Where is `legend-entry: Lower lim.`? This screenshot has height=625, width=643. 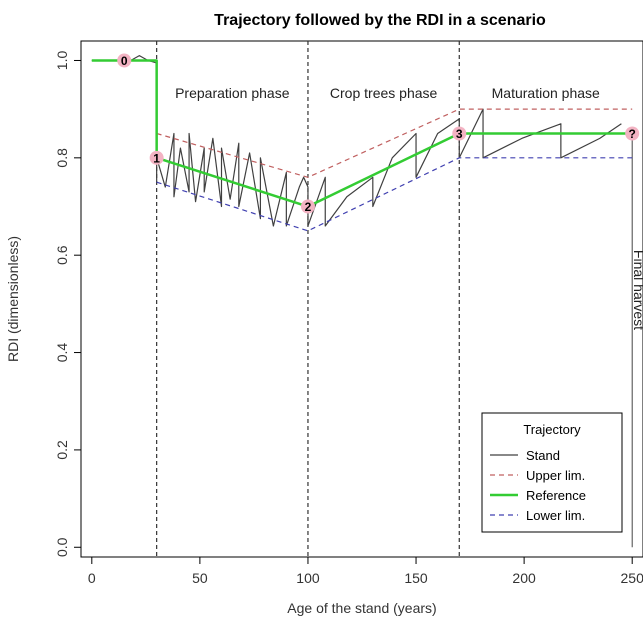 legend-entry: Lower lim. is located at coordinates (555, 515).